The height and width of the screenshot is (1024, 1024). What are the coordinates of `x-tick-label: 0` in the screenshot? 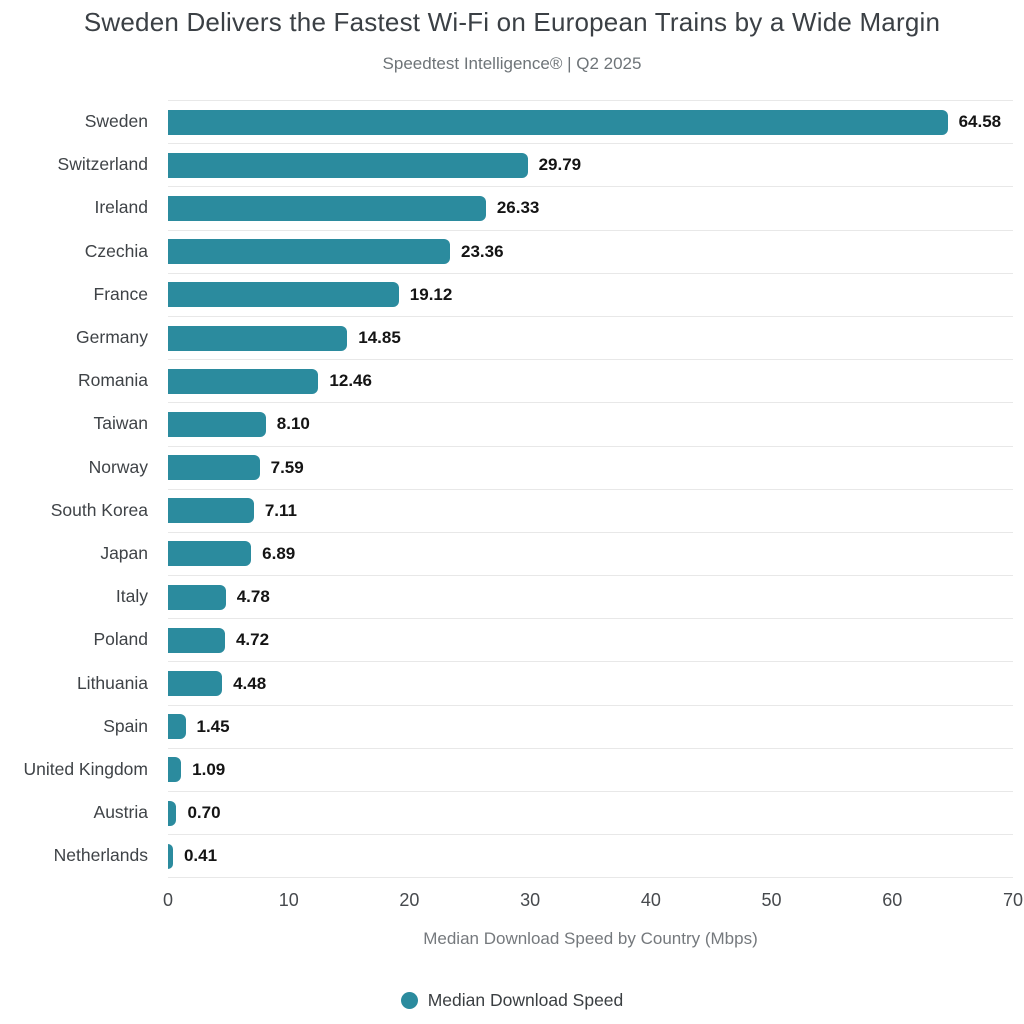 It's located at (168, 900).